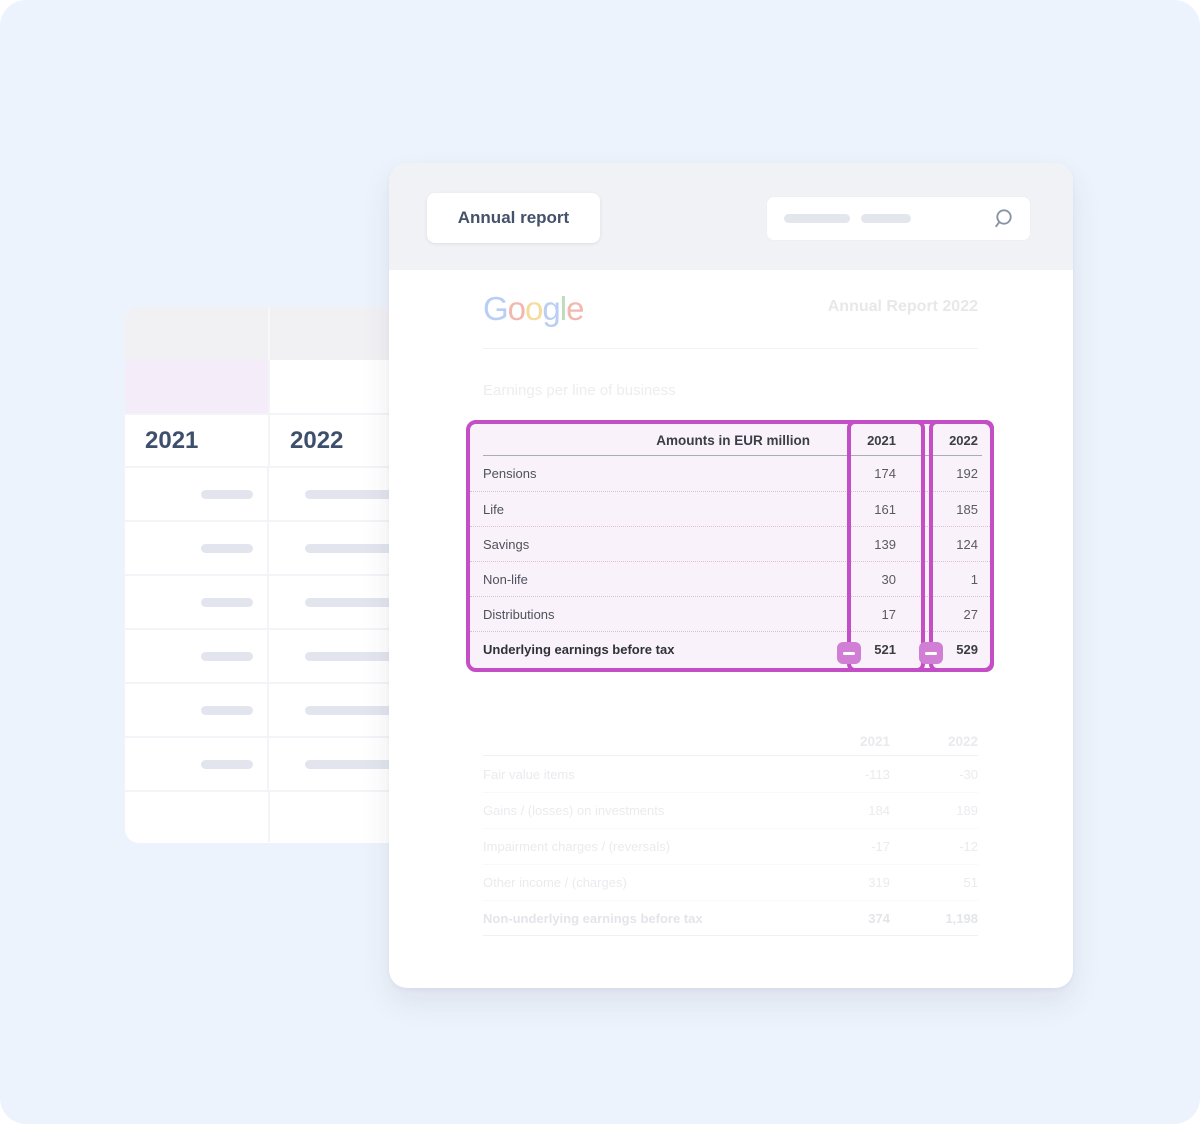 Image resolution: width=1200 pixels, height=1124 pixels. What do you see at coordinates (730, 846) in the screenshot?
I see `table-row: Impairment charges / (reversals) -17 -12` at bounding box center [730, 846].